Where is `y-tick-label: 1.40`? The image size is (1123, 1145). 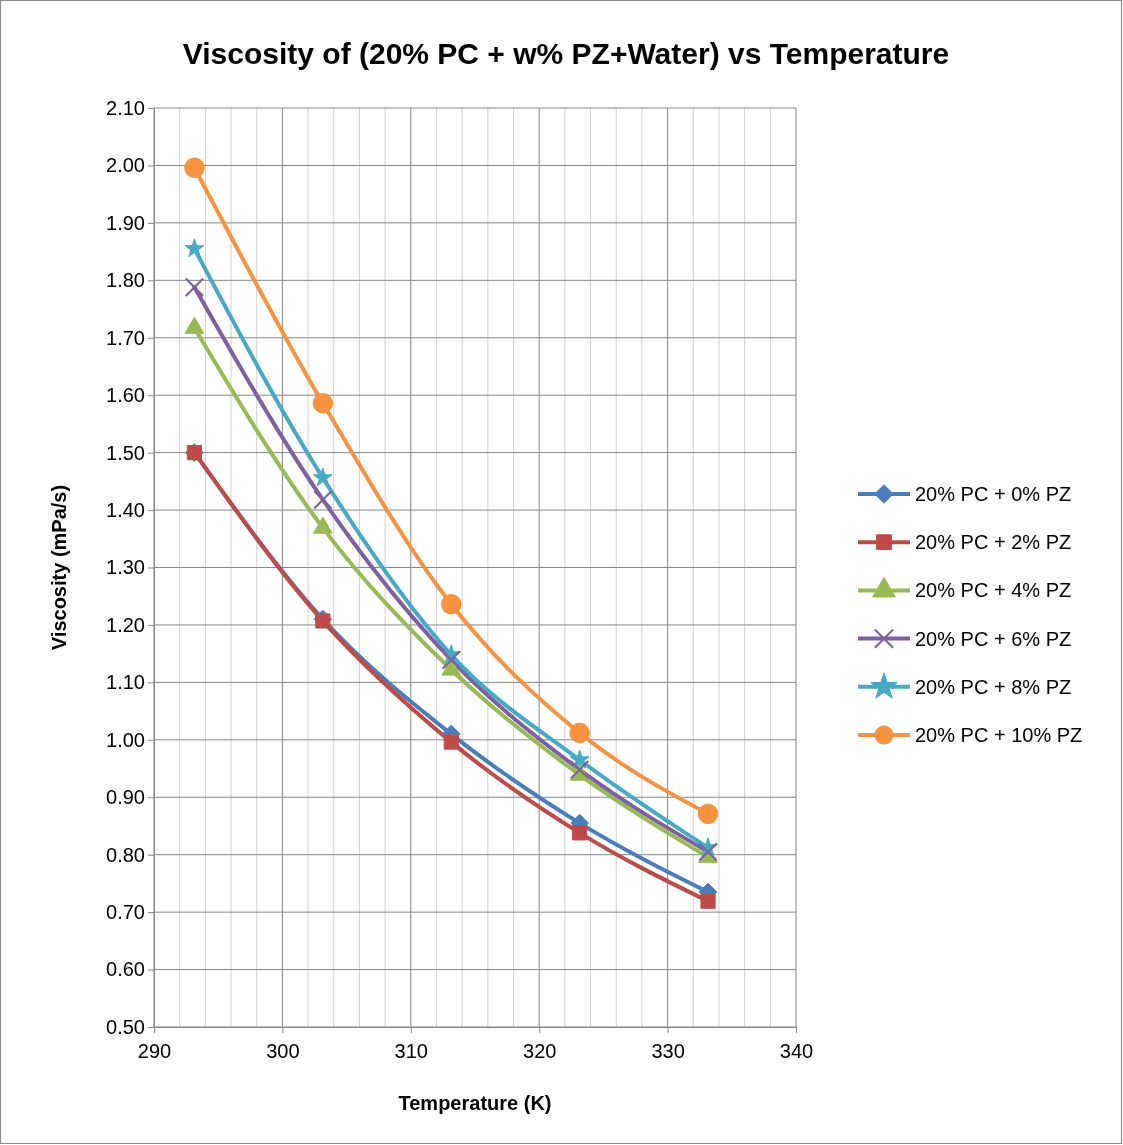 y-tick-label: 1.40 is located at coordinates (125, 509).